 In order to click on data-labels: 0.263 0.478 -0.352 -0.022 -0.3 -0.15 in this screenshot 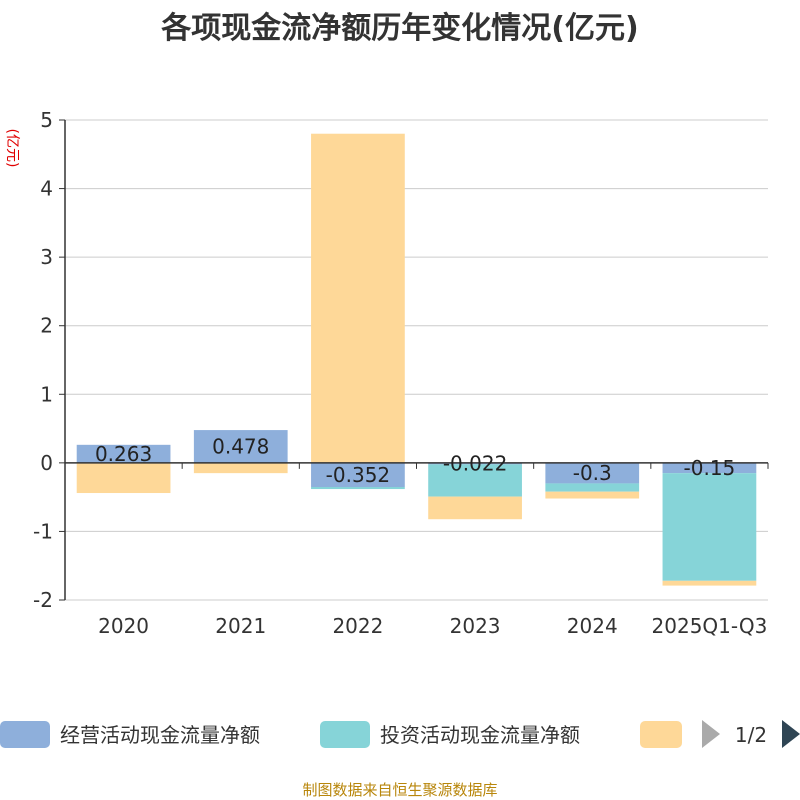, I will do `click(415, 460)`.